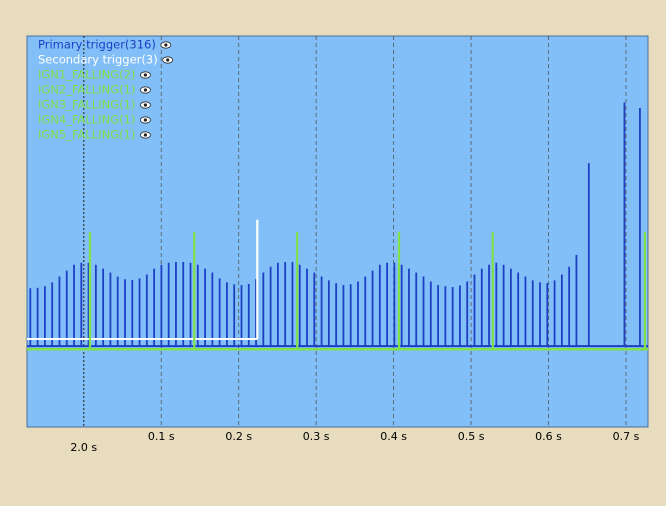 This screenshot has width=666, height=506. I want to click on legend-entry: Secondary trigger(3), so click(98, 60).